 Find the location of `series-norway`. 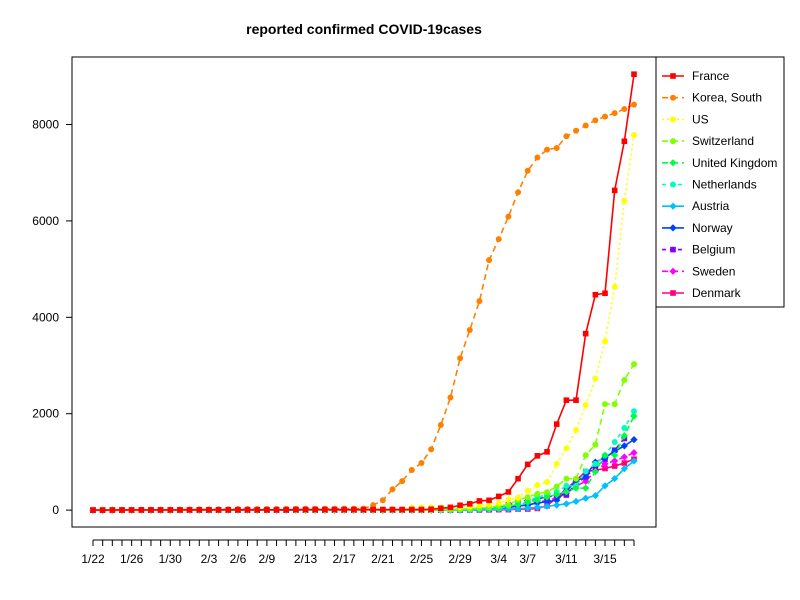

series-norway is located at coordinates (363, 475).